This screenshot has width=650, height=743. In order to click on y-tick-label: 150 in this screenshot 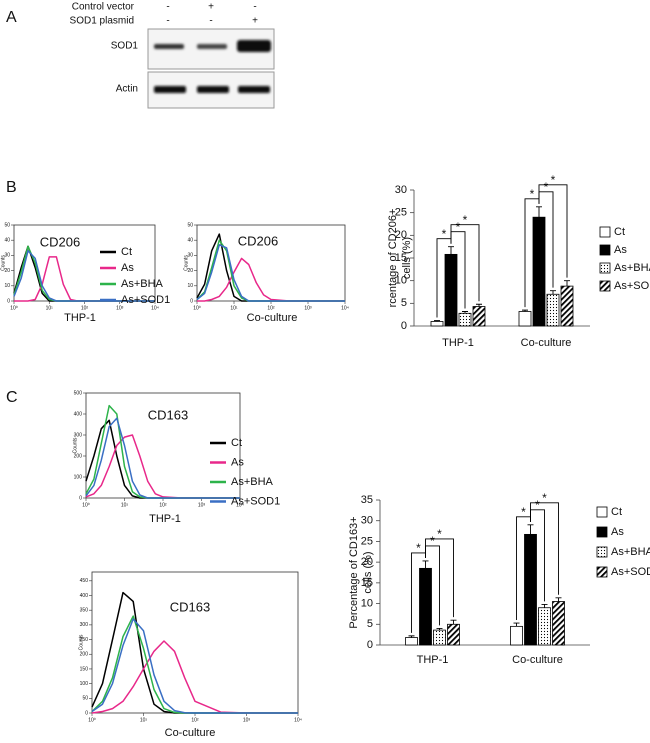, I will do `click(84, 669)`.